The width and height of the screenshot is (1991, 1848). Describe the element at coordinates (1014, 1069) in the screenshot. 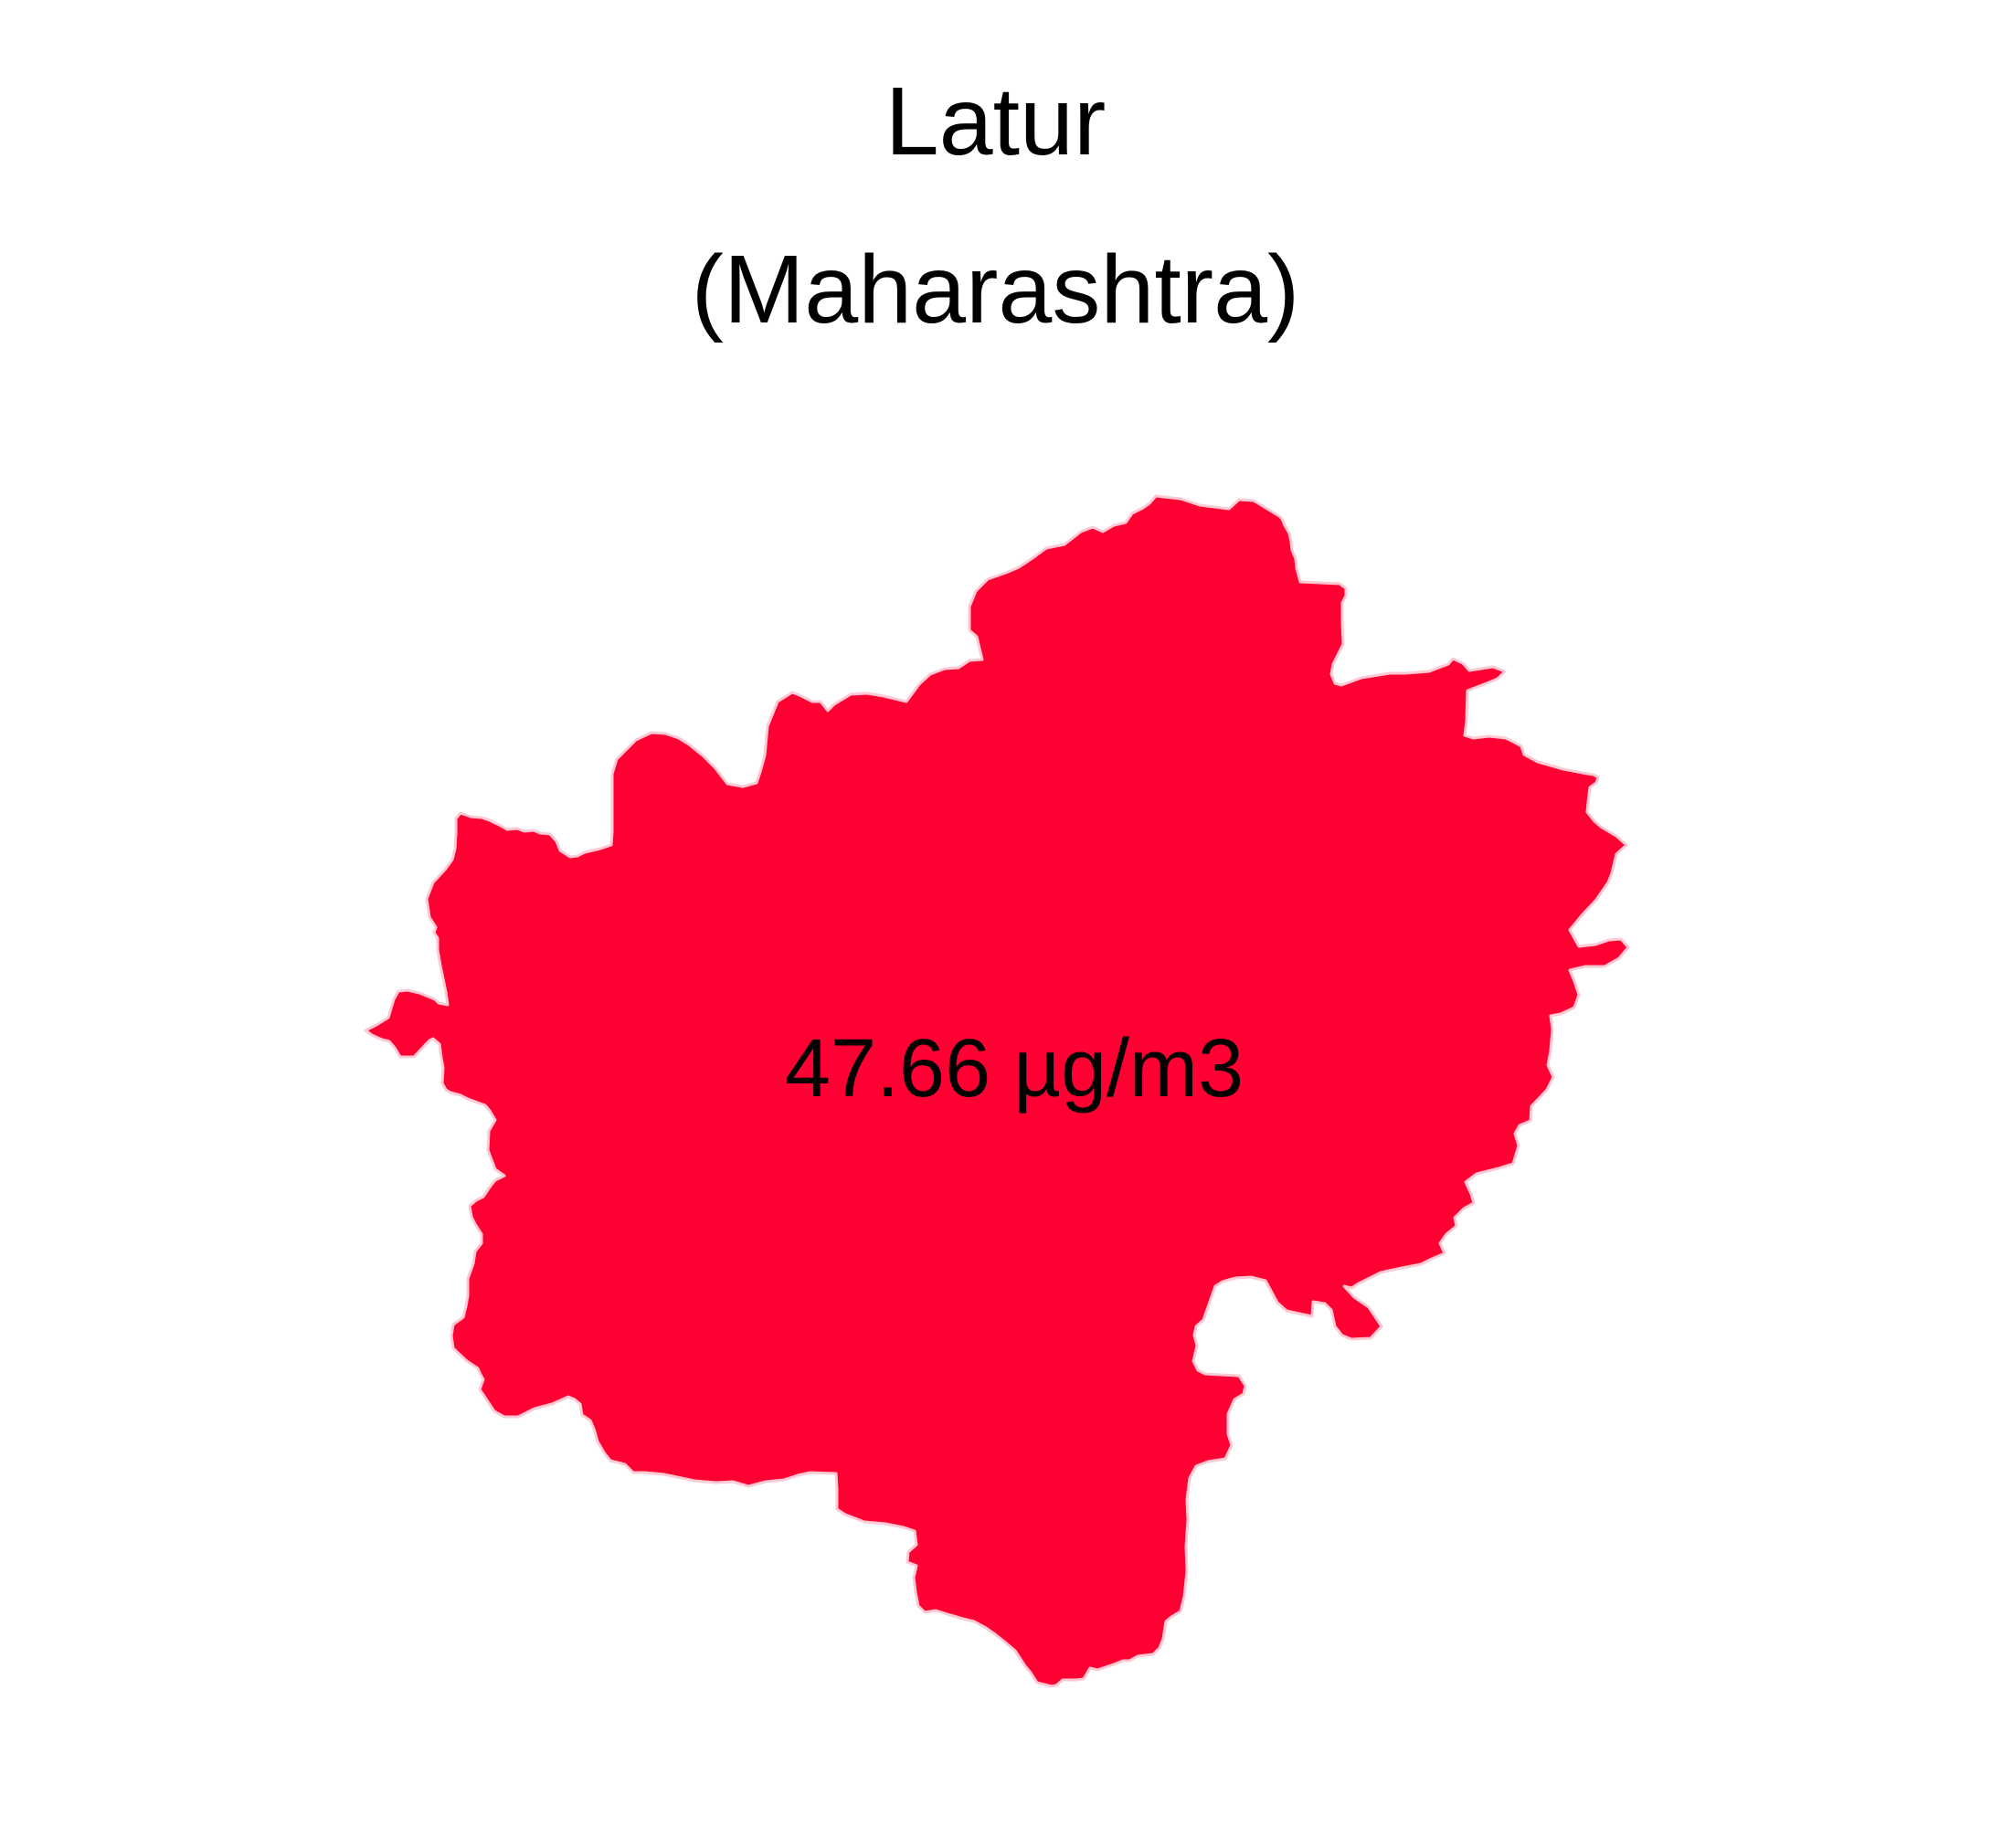

I see `pm25-value-label: 47.66 µg/m3` at that location.